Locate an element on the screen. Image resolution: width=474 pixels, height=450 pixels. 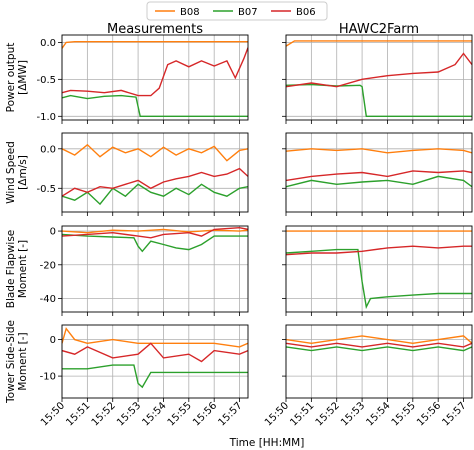
legend-label-b07: B07 is located at coordinates (248, 12).